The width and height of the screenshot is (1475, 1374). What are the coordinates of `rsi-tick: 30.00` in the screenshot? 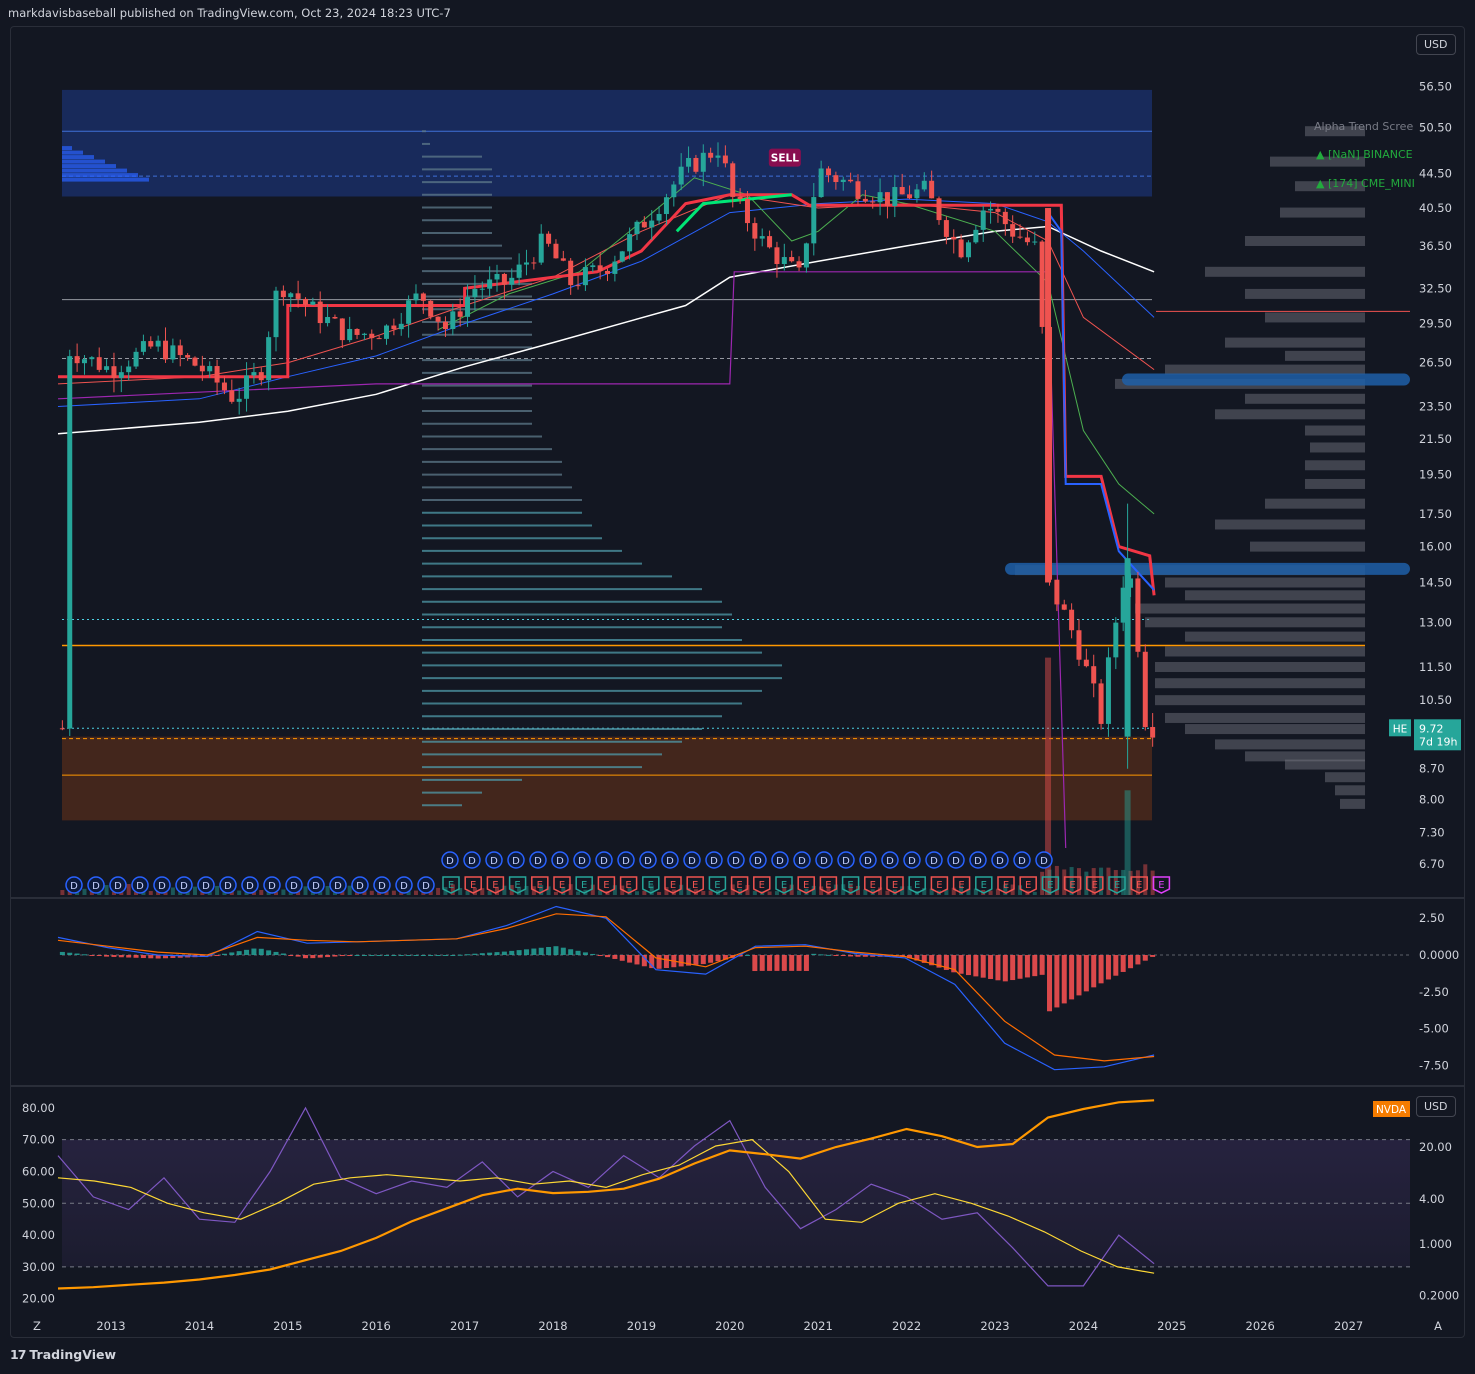 It's located at (38, 1267).